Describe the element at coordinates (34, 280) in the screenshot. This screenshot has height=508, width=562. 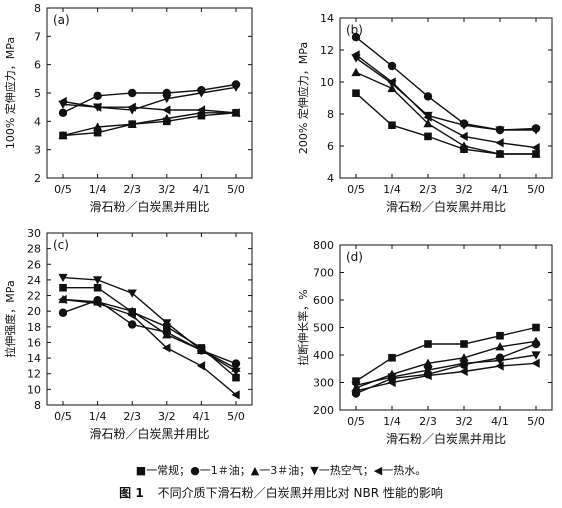
I see `y-tick-label: 24` at that location.